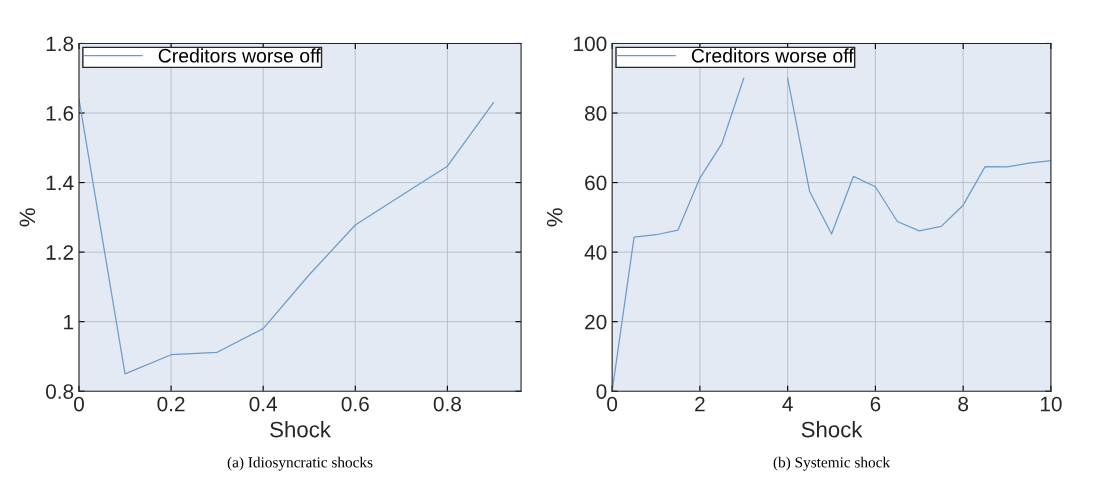 The height and width of the screenshot is (483, 1097). What do you see at coordinates (700, 404) in the screenshot?
I see `x-tick-label: 2` at bounding box center [700, 404].